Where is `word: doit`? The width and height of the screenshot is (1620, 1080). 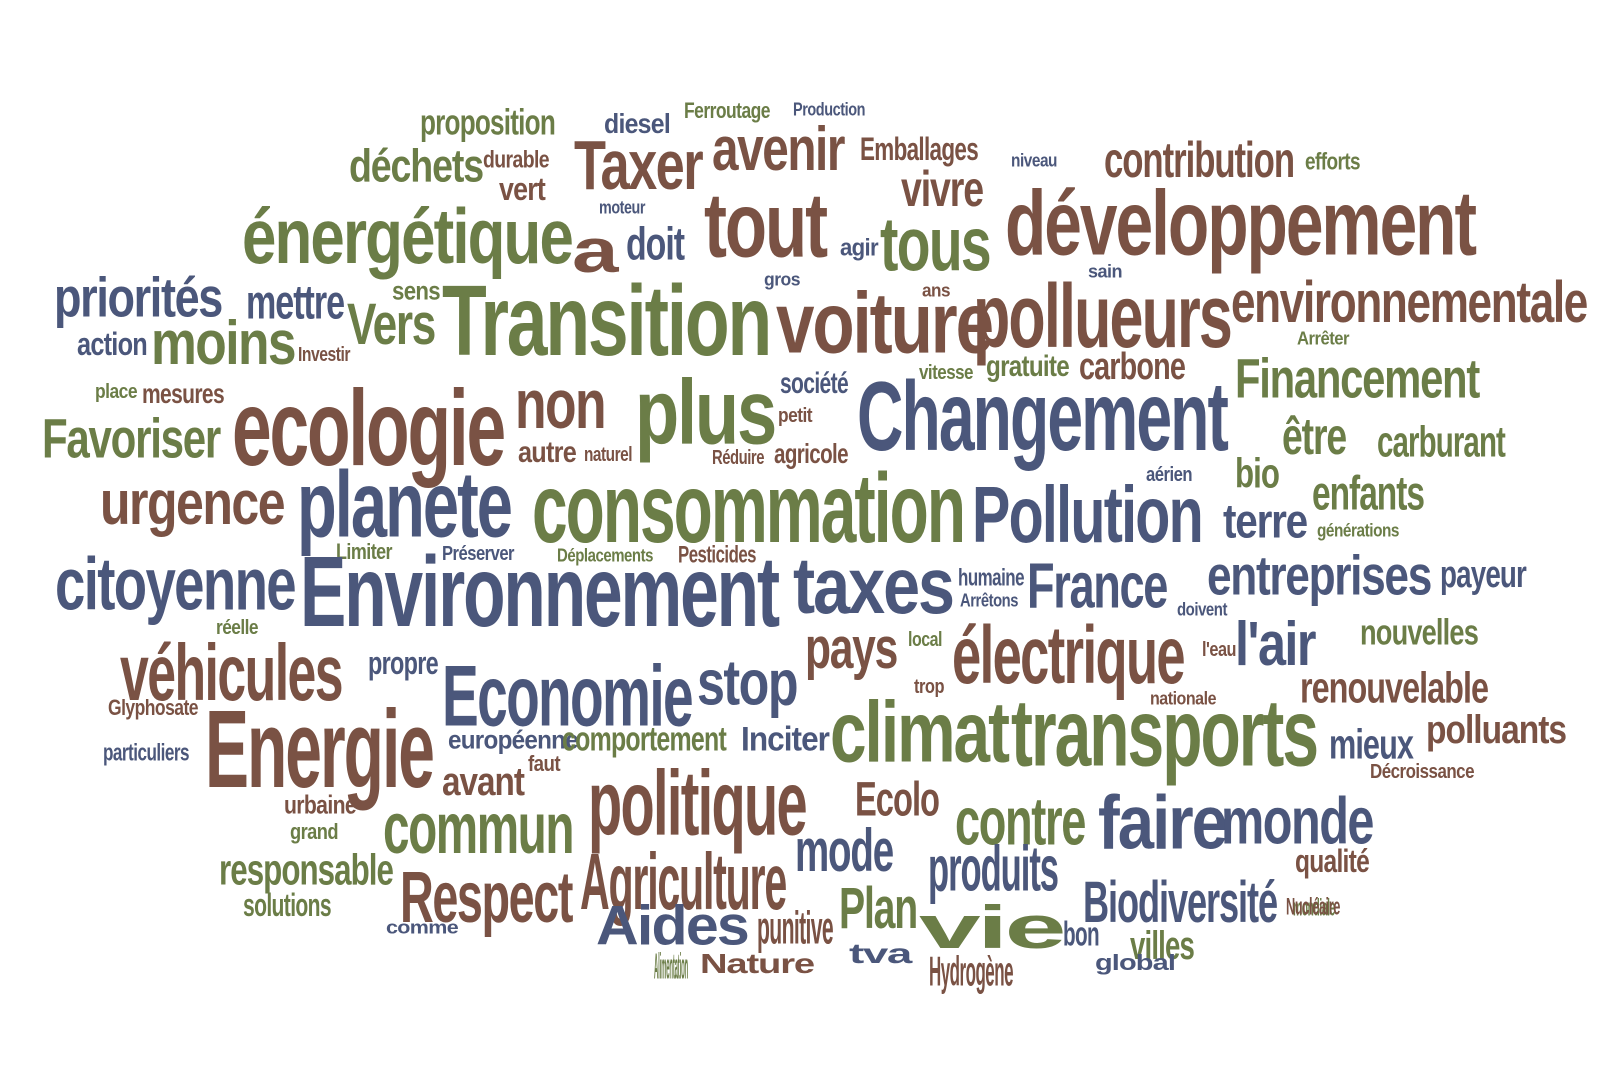 word: doit is located at coordinates (655, 243).